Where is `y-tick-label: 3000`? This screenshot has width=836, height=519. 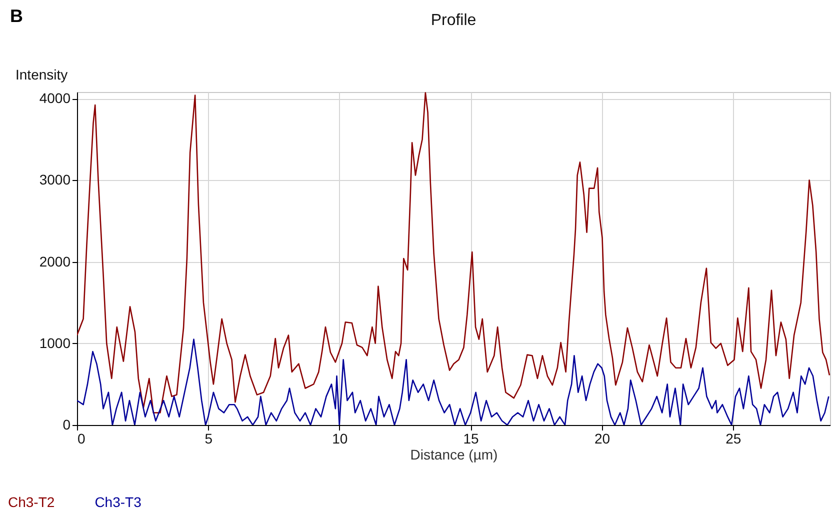 y-tick-label: 3000 is located at coordinates (55, 180).